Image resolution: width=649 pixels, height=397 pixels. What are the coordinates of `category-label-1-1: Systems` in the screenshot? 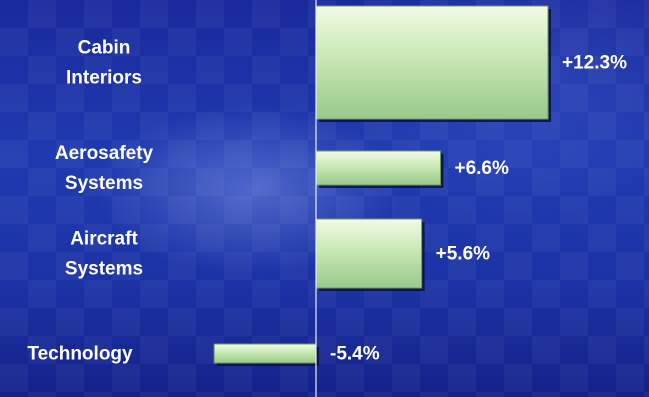 It's located at (104, 183).